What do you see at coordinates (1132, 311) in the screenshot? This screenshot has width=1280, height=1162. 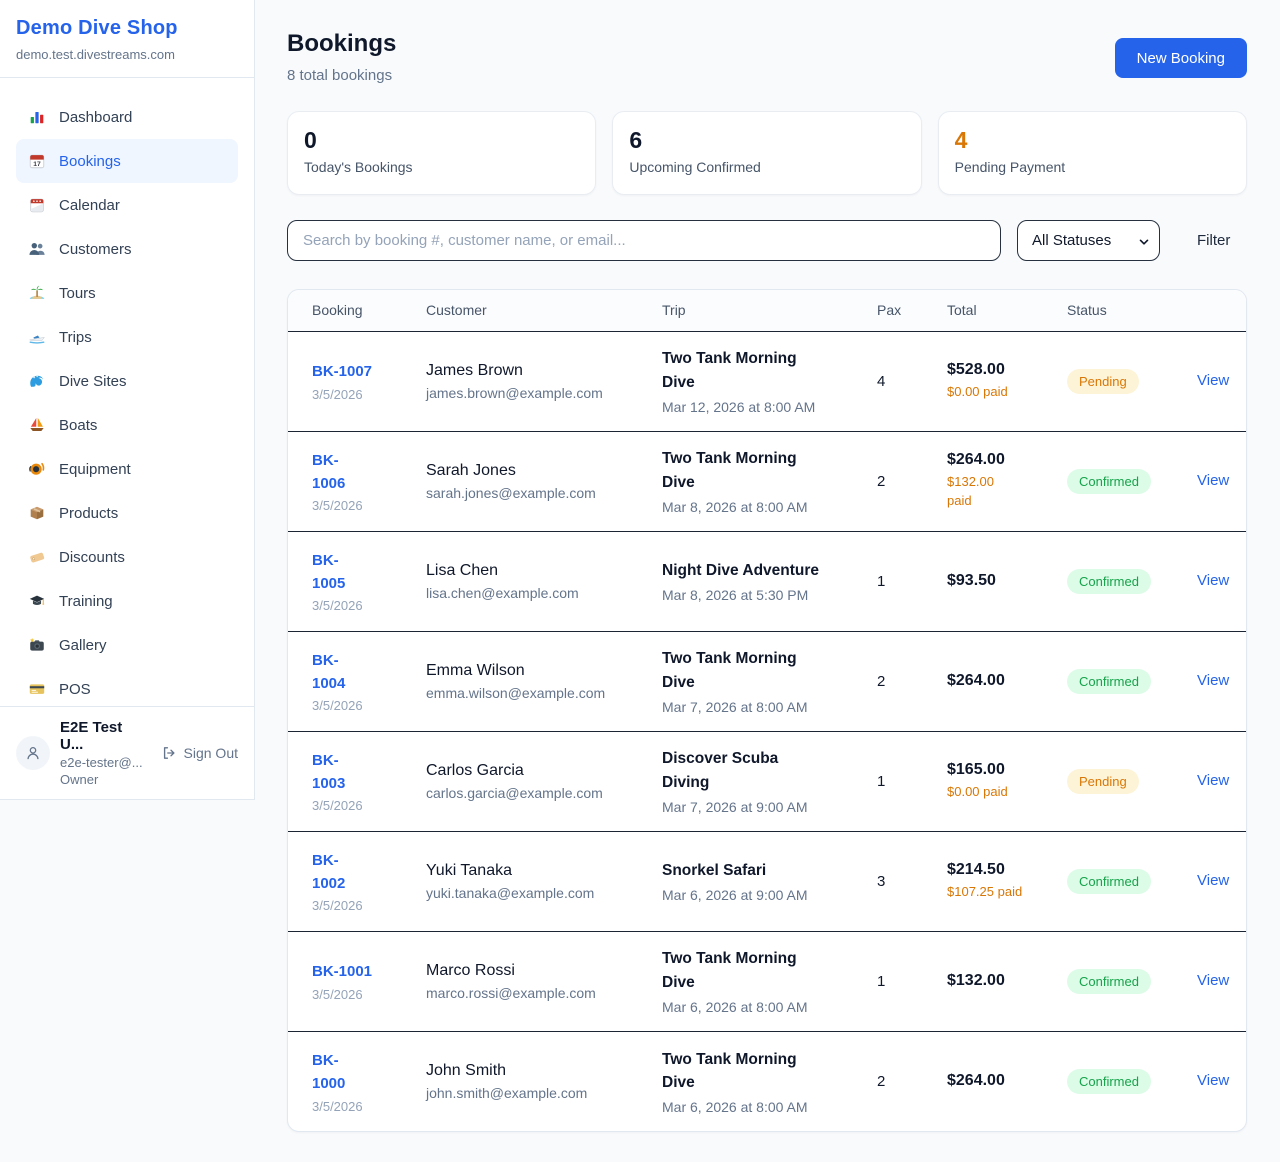 I see `col-status: Status` at bounding box center [1132, 311].